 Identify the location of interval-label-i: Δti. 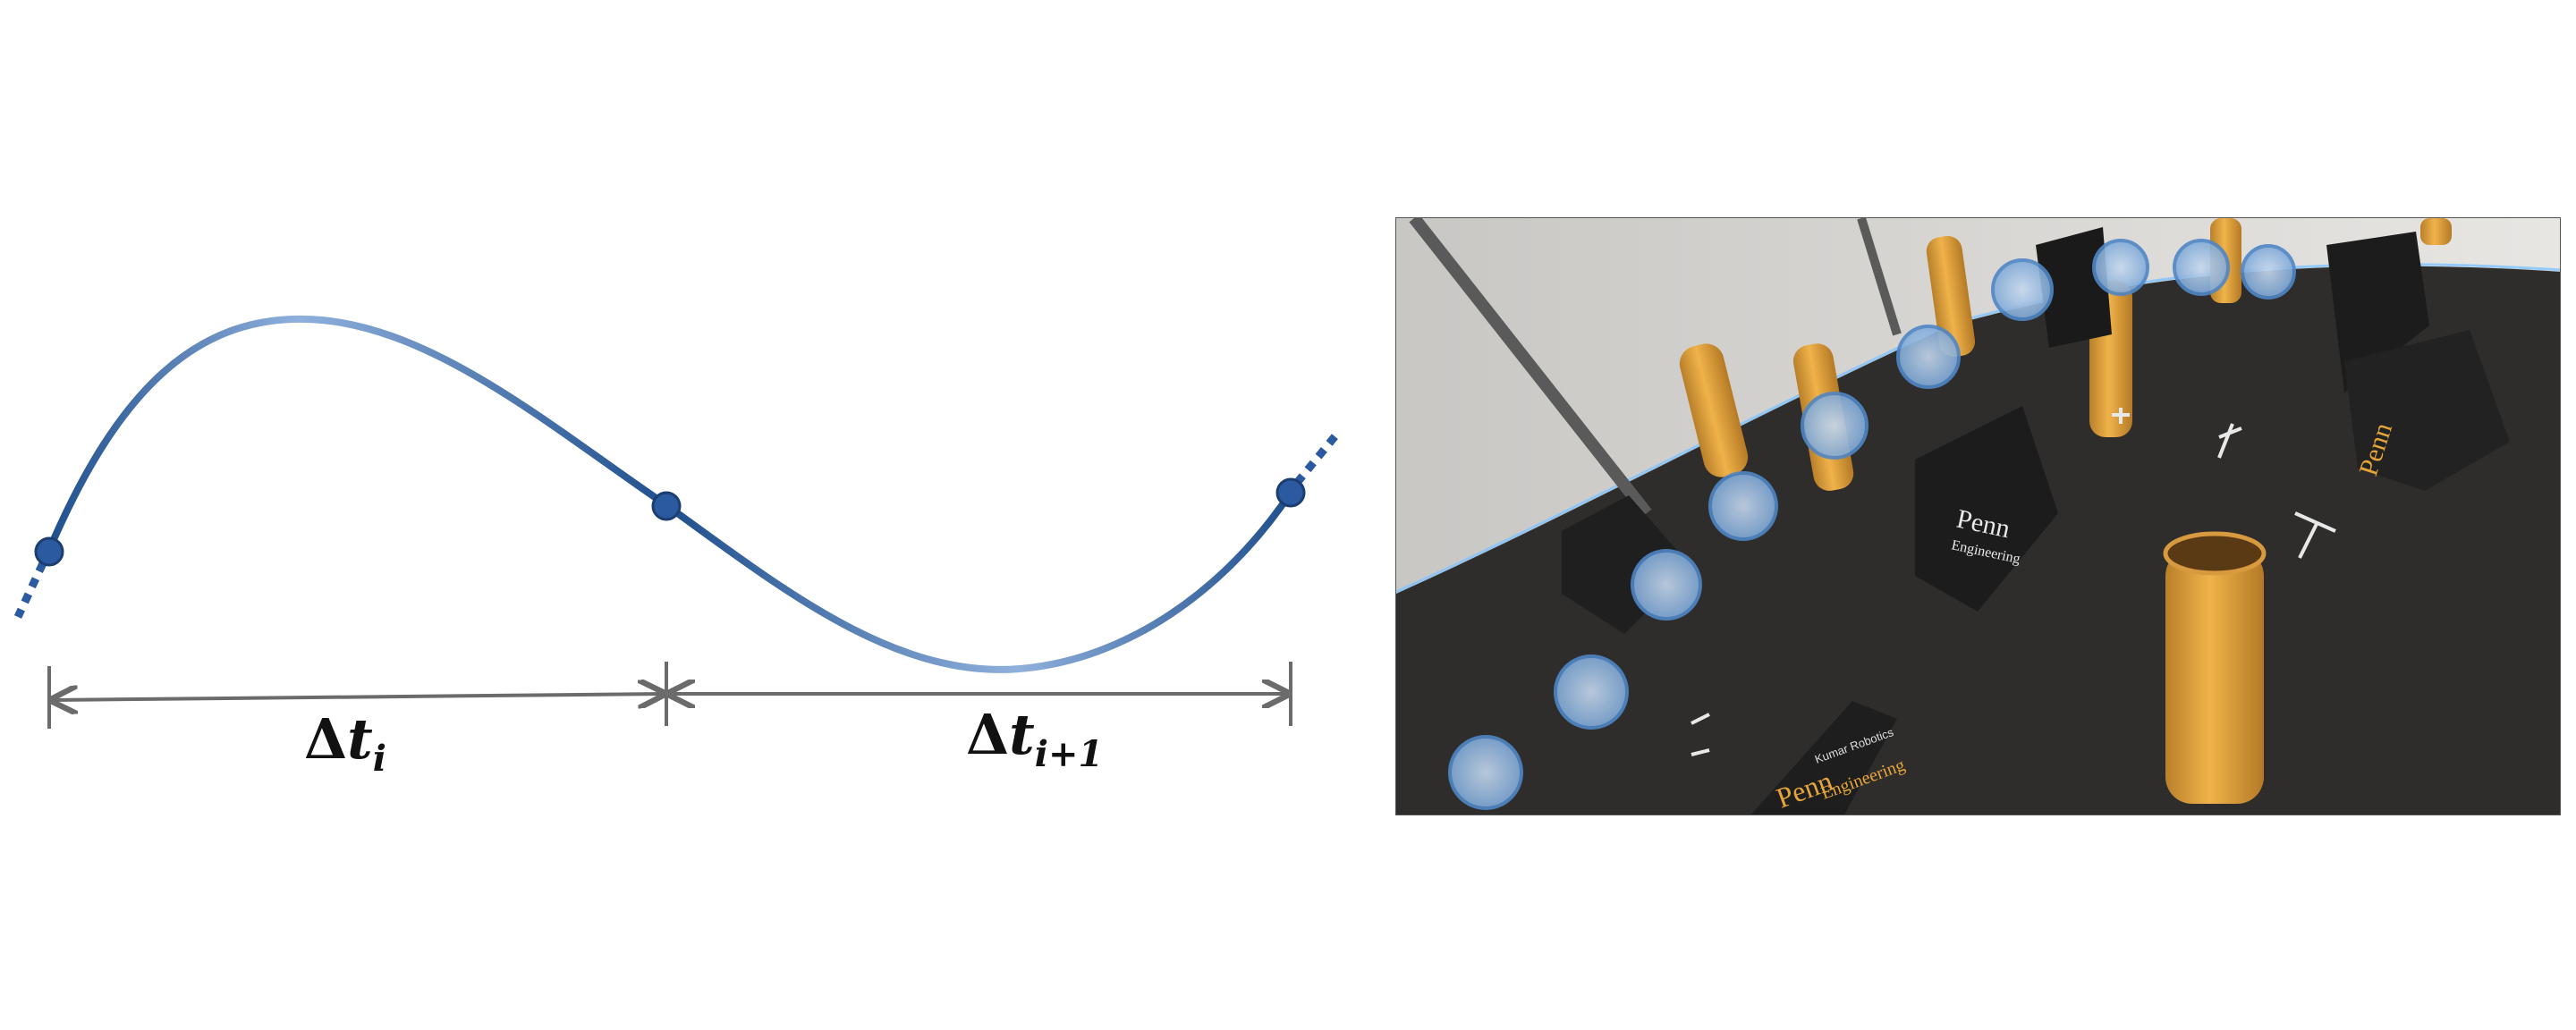
(345, 743).